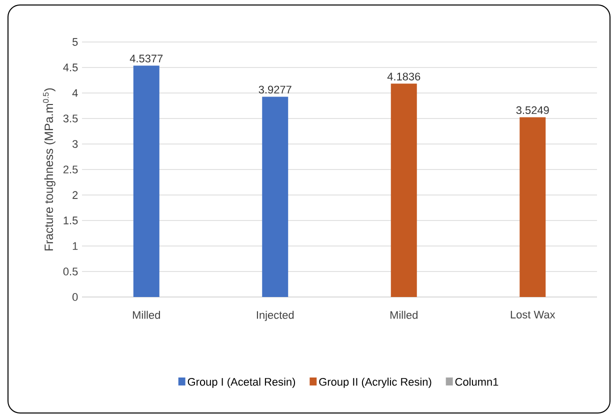  I want to click on y-tick-label: 4, so click(75, 93).